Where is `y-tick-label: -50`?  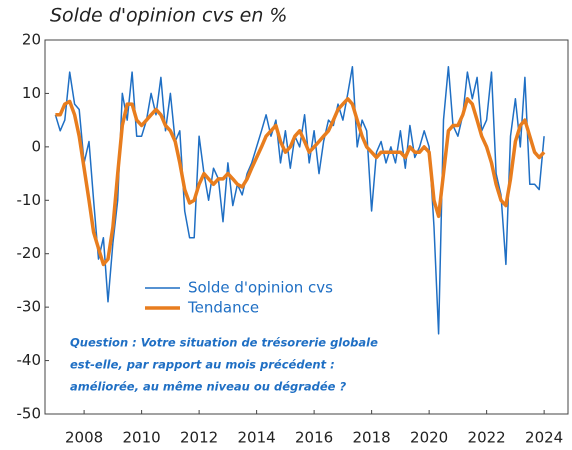
y-tick-label: -50 is located at coordinates (29, 414).